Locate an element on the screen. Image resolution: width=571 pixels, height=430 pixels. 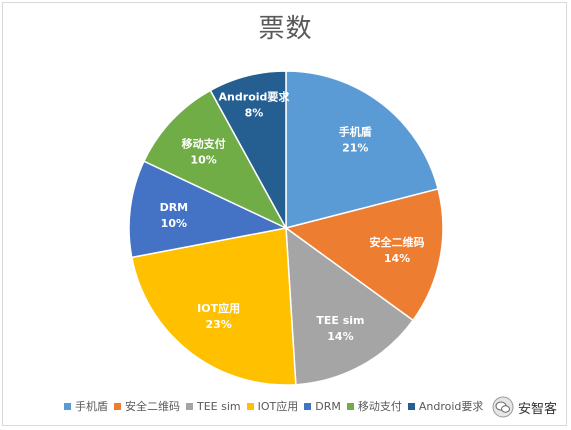
slice-value-label: 23% is located at coordinates (218, 324).